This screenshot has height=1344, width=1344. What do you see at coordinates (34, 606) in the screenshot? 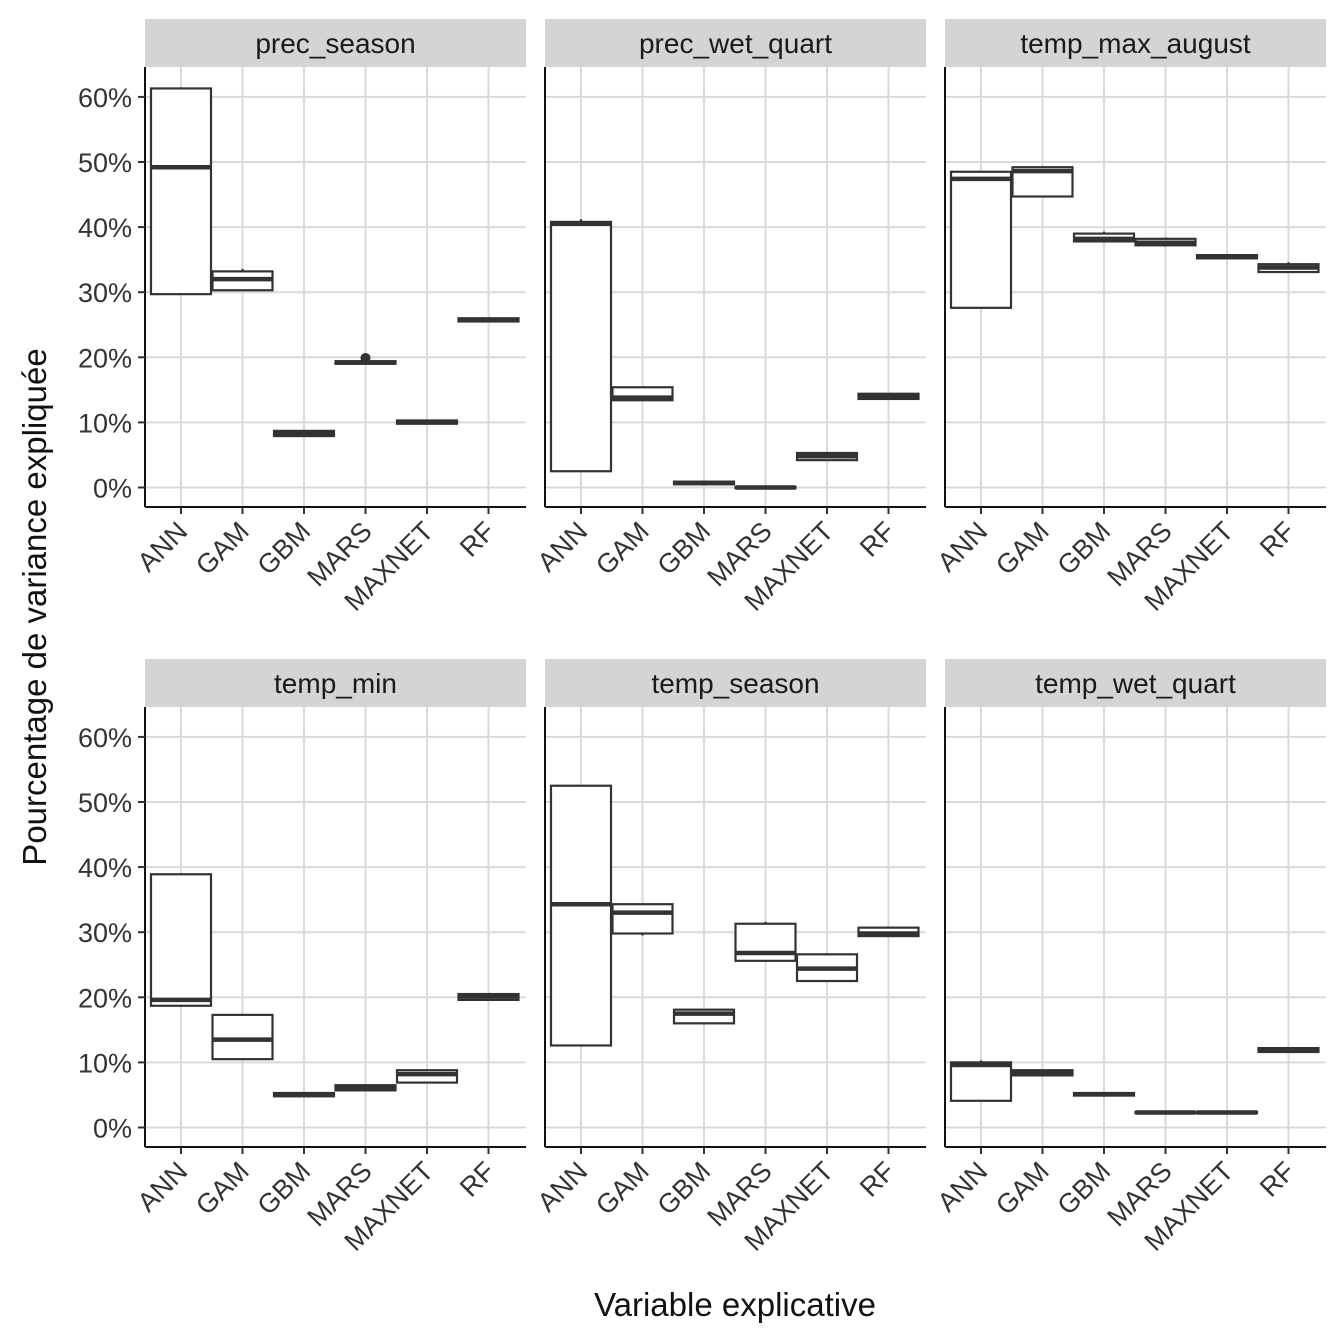
I see `y-axis-title: Pourcentage de variance expliquée` at bounding box center [34, 606].